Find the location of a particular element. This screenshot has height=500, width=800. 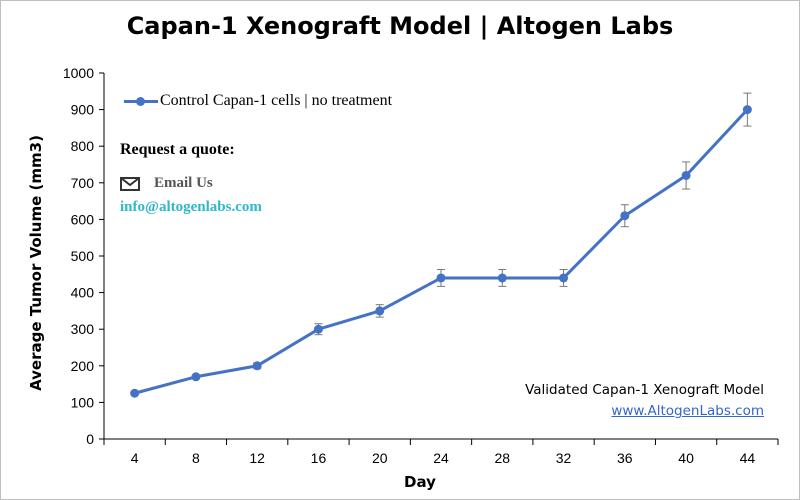

x-tick-label: 16 is located at coordinates (319, 458).